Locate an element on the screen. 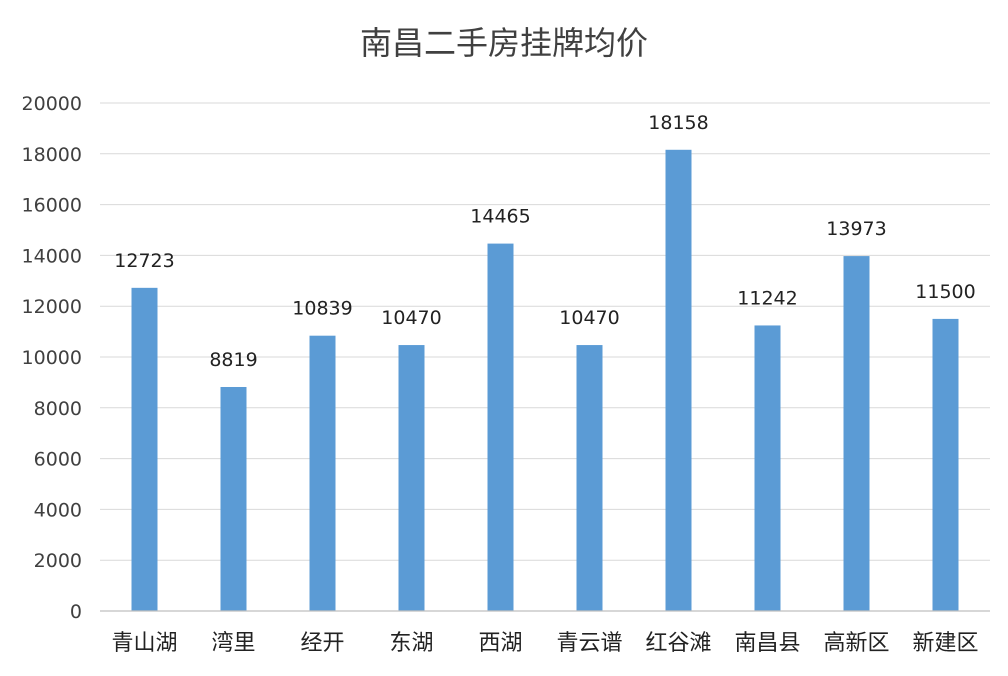 This screenshot has width=1008, height=676. x-tick-label: 红谷滩 is located at coordinates (678, 643).